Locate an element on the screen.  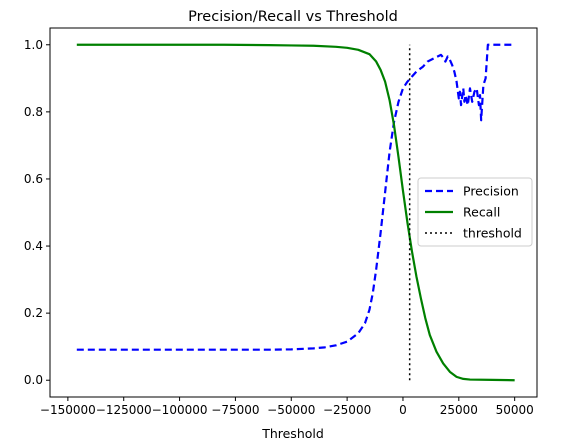
x-tick-label: −150000 is located at coordinates (68, 410).